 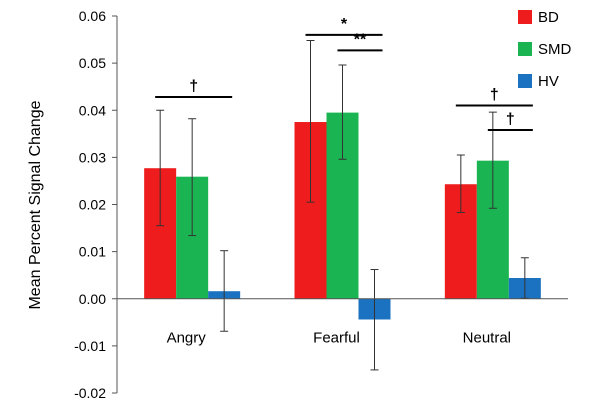 What do you see at coordinates (548, 81) in the screenshot?
I see `legend-label-hv: HV` at bounding box center [548, 81].